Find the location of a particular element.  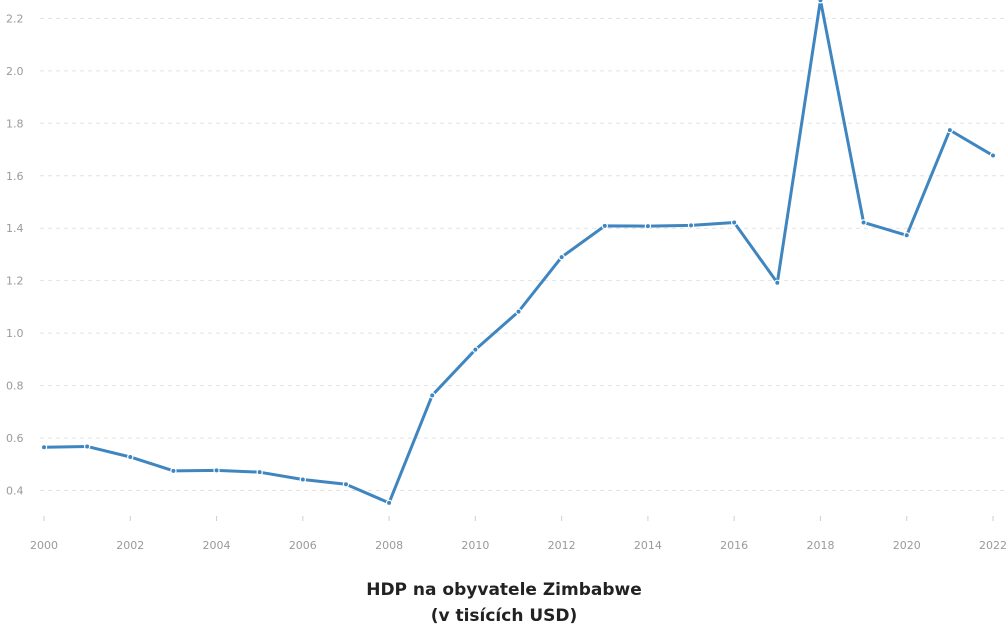

x-tick-label: 2004 is located at coordinates (217, 545).